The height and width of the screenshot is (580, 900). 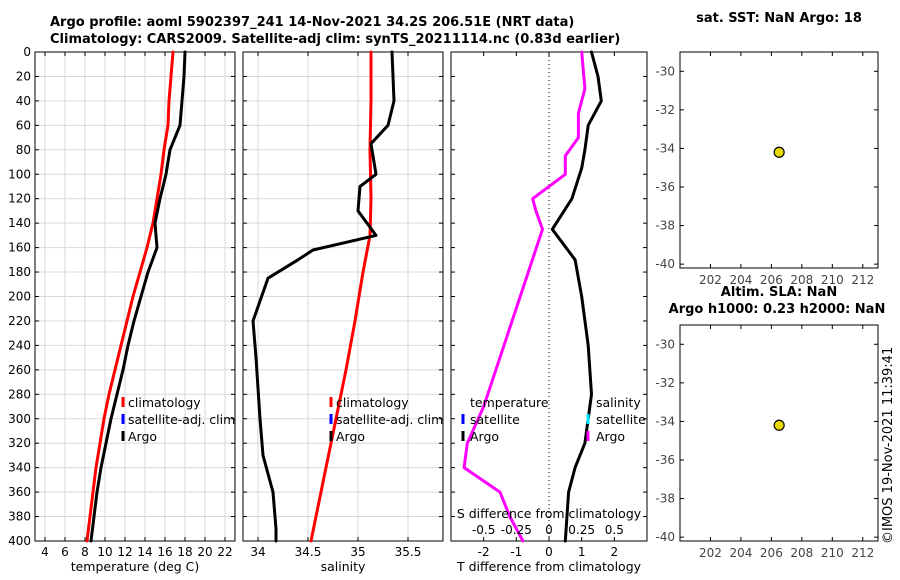 I want to click on x-tick-label: 34, so click(x=257, y=552).